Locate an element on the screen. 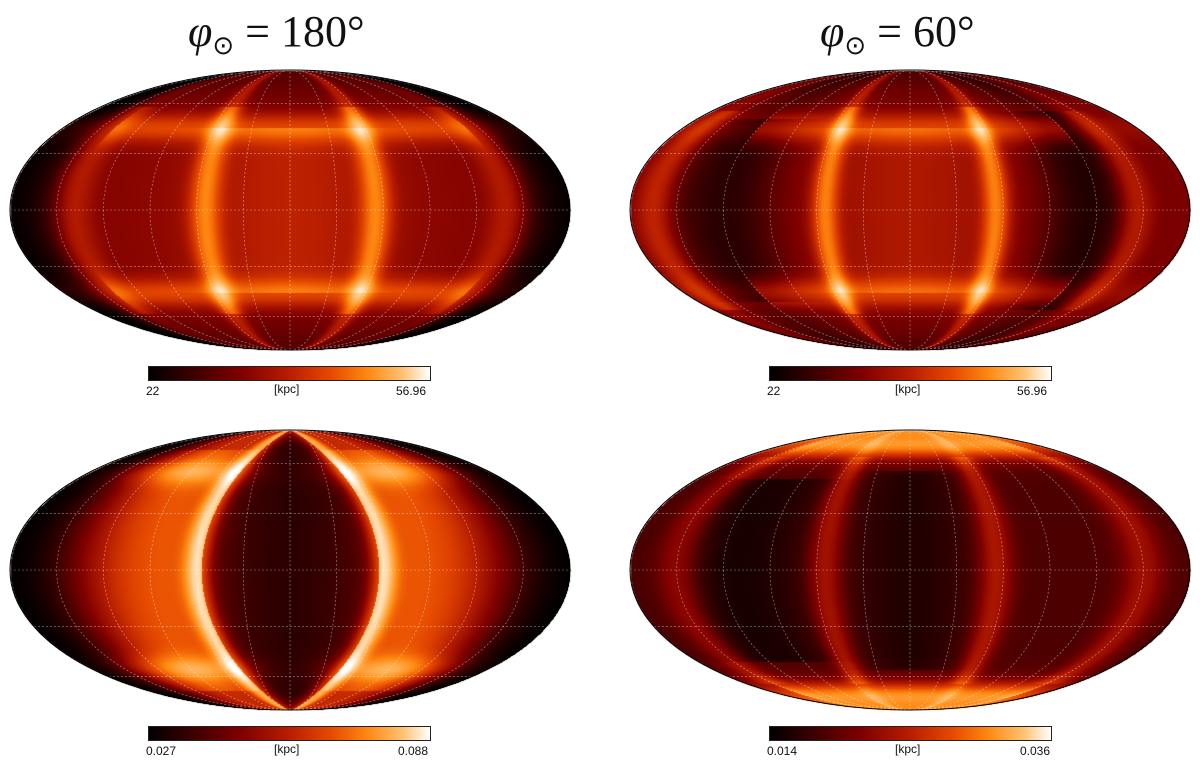  column-title-right: φ⊙ = 60° is located at coordinates (897, 33).